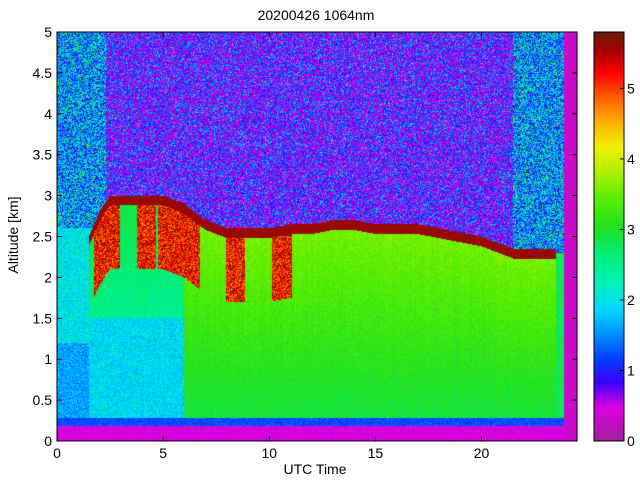 The image size is (640, 480). I want to click on colorbar-frame, so click(609, 236).